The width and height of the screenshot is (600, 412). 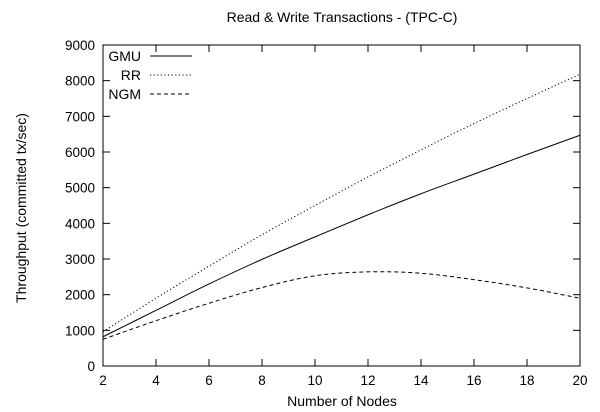 I want to click on x-tick-label: 20, so click(x=579, y=380).